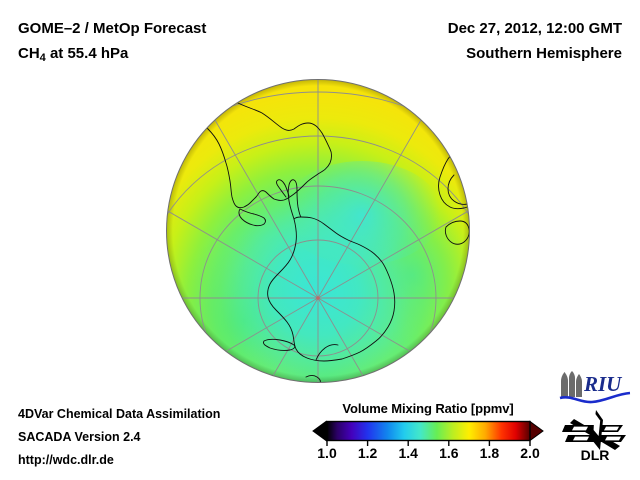 The image size is (640, 480). Describe the element at coordinates (489, 453) in the screenshot. I see `colorbar-tick-label: 1.8` at that location.